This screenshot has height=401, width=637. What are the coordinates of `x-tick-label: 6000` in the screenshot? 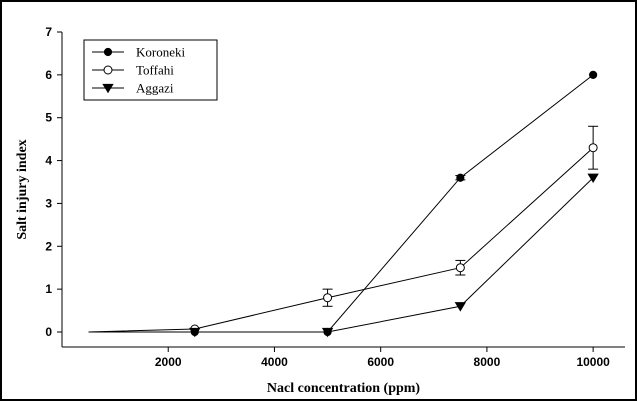 It's located at (380, 362).